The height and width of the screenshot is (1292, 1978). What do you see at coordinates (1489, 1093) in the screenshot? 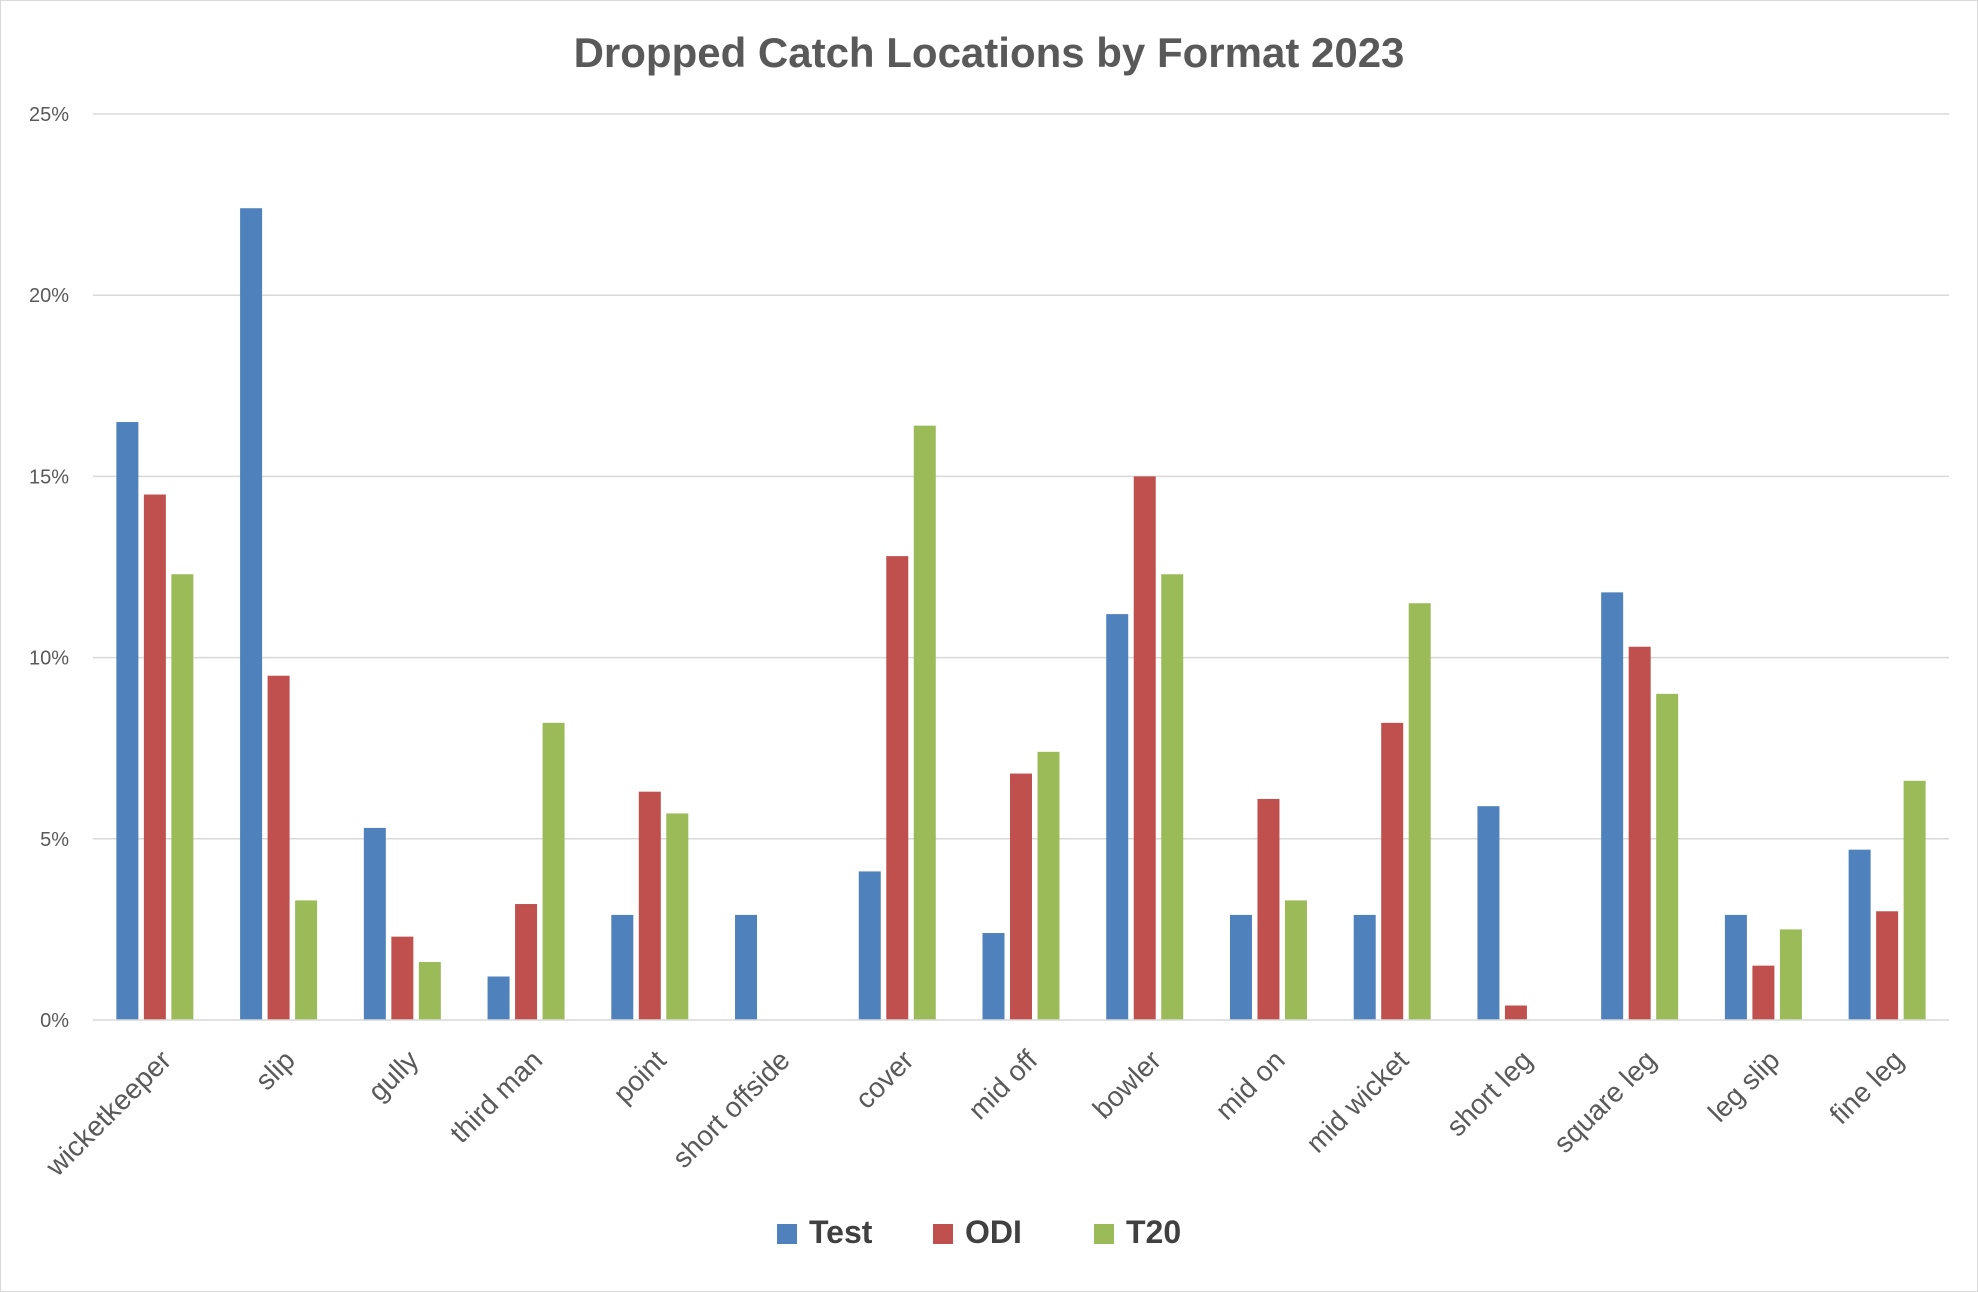
I see `category-label: short leg` at bounding box center [1489, 1093].